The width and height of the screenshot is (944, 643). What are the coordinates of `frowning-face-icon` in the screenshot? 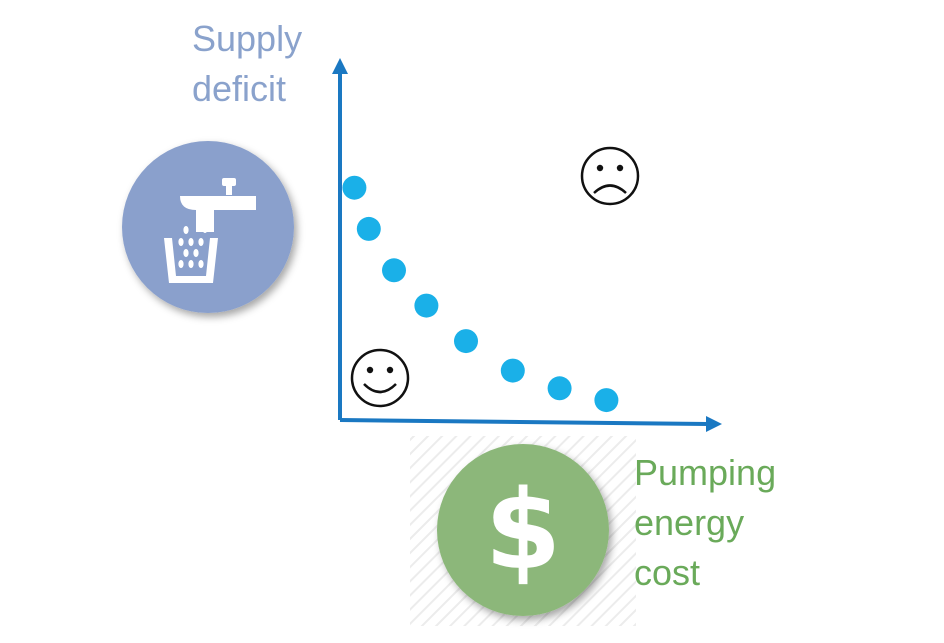 It's located at (610, 176).